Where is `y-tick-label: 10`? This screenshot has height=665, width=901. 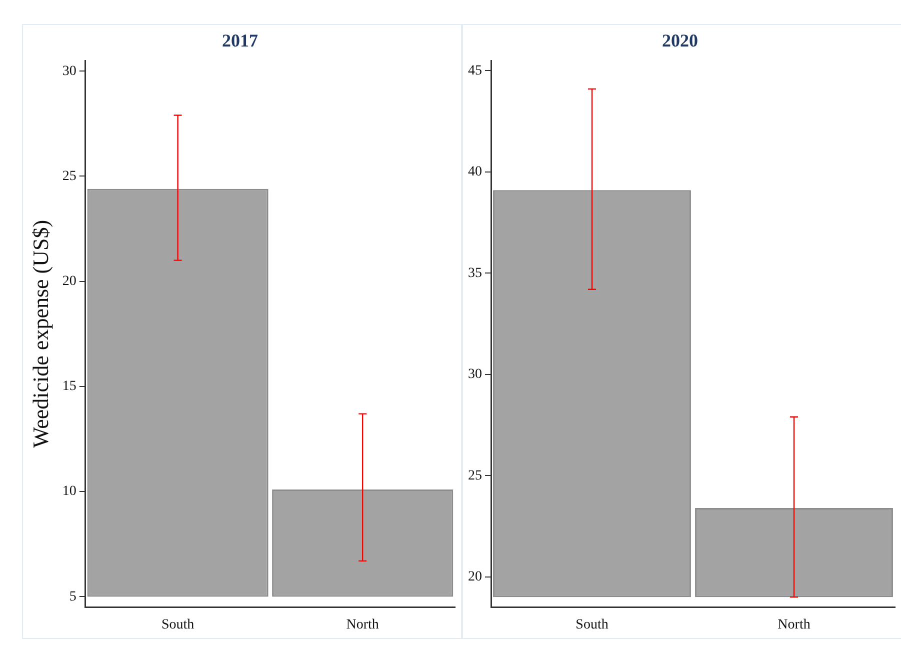 y-tick-label: 10 is located at coordinates (69, 492).